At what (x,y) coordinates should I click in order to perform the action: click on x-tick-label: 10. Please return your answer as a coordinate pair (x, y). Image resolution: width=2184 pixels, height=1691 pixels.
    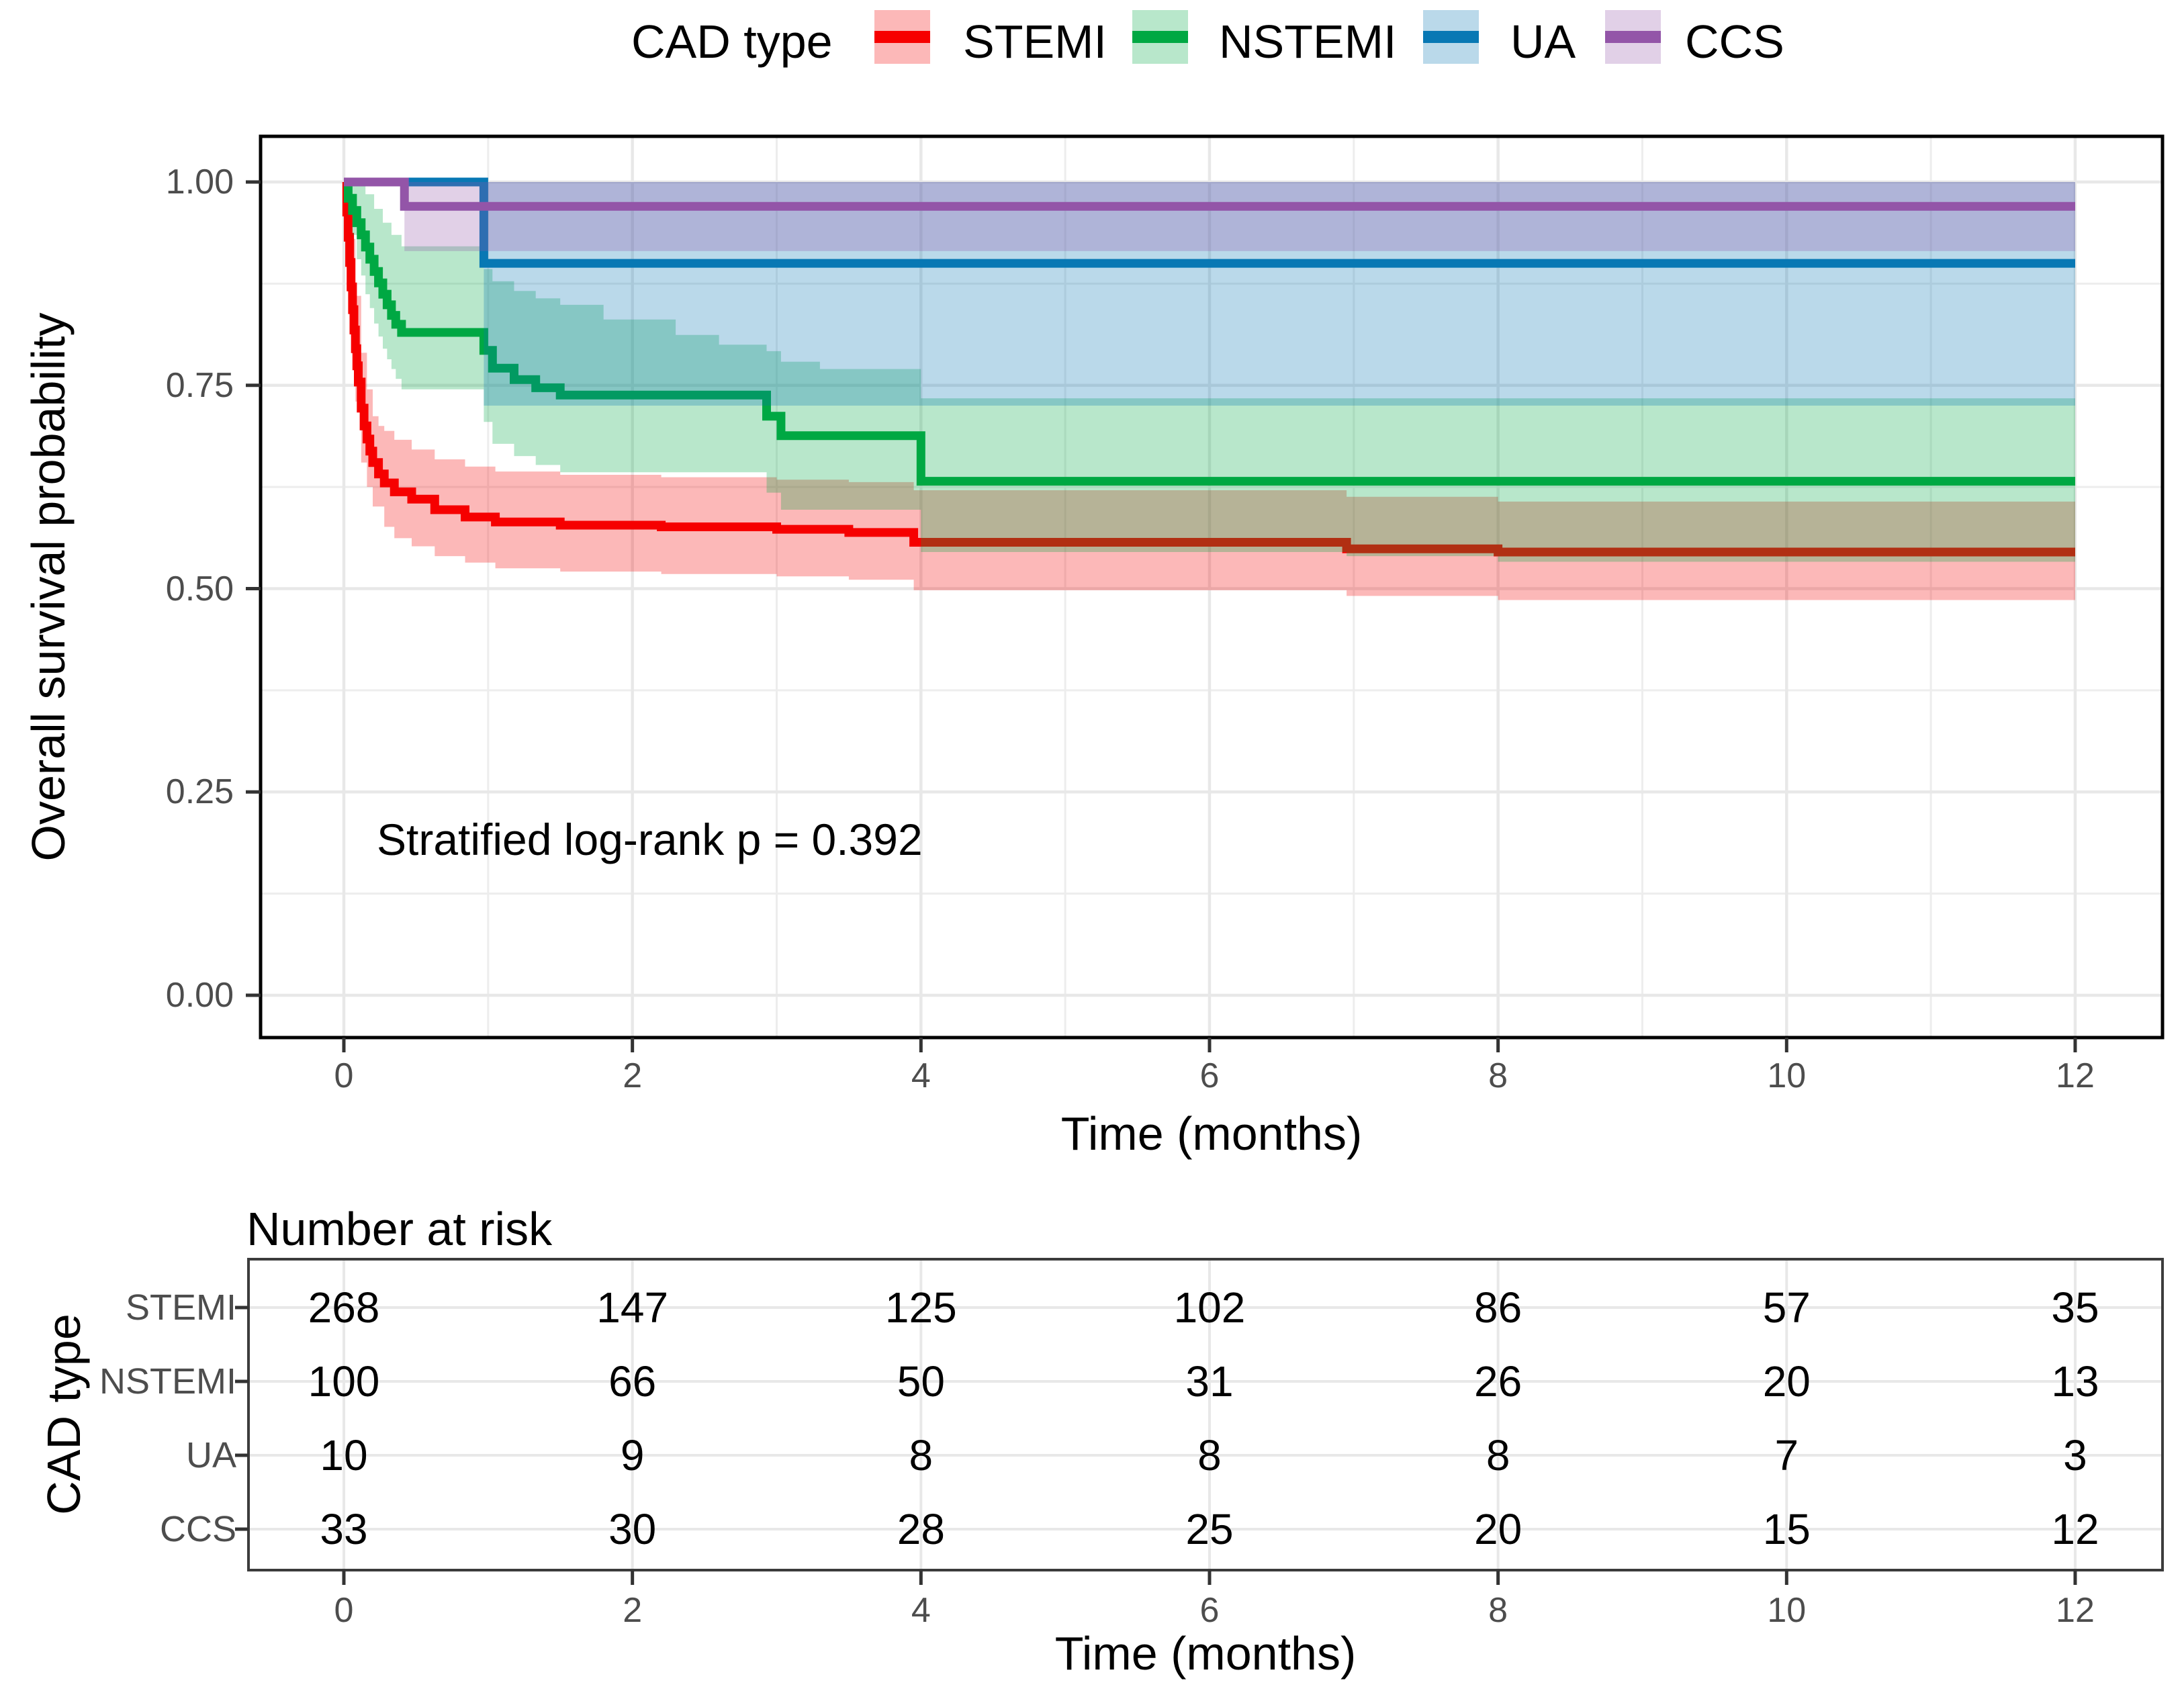
    Looking at the image, I should click on (1787, 1075).